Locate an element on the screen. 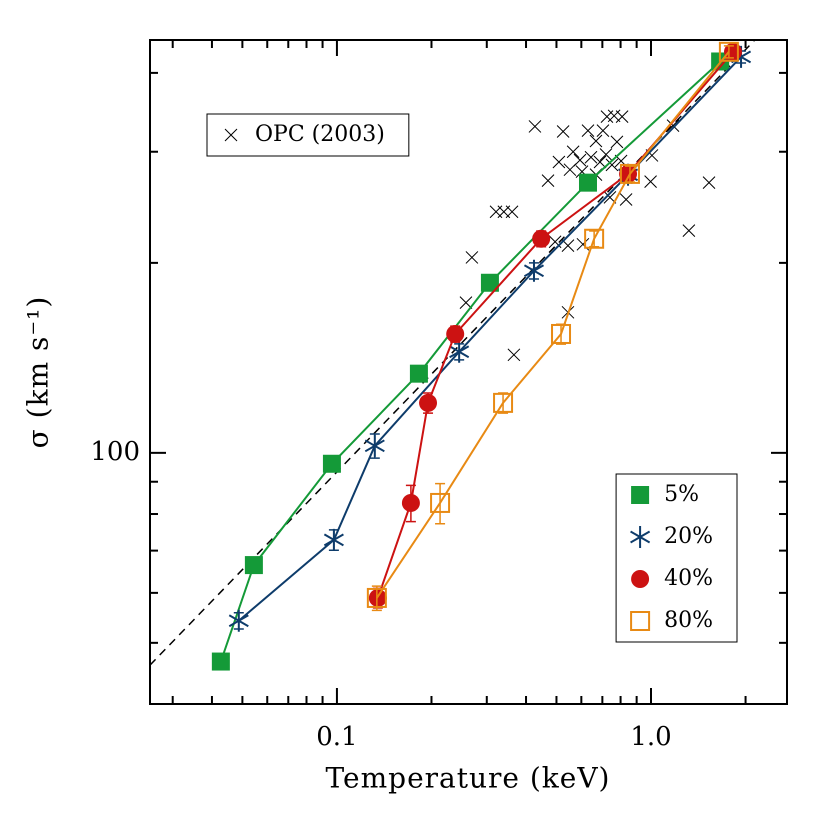 This screenshot has width=830, height=834. legend: 5% 20% 40% 80% is located at coordinates (676, 558).